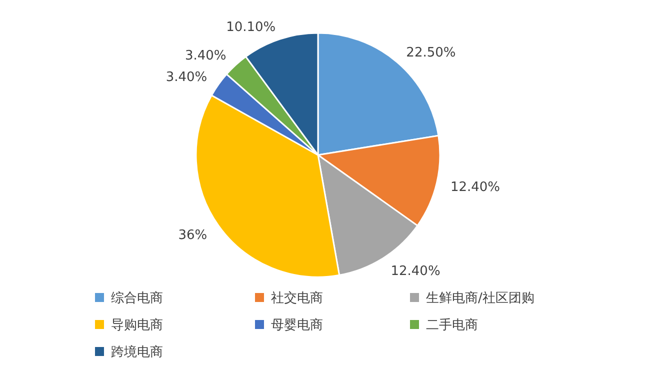 Image resolution: width=650 pixels, height=386 pixels. I want to click on legend-label: 跨境电商, so click(137, 352).